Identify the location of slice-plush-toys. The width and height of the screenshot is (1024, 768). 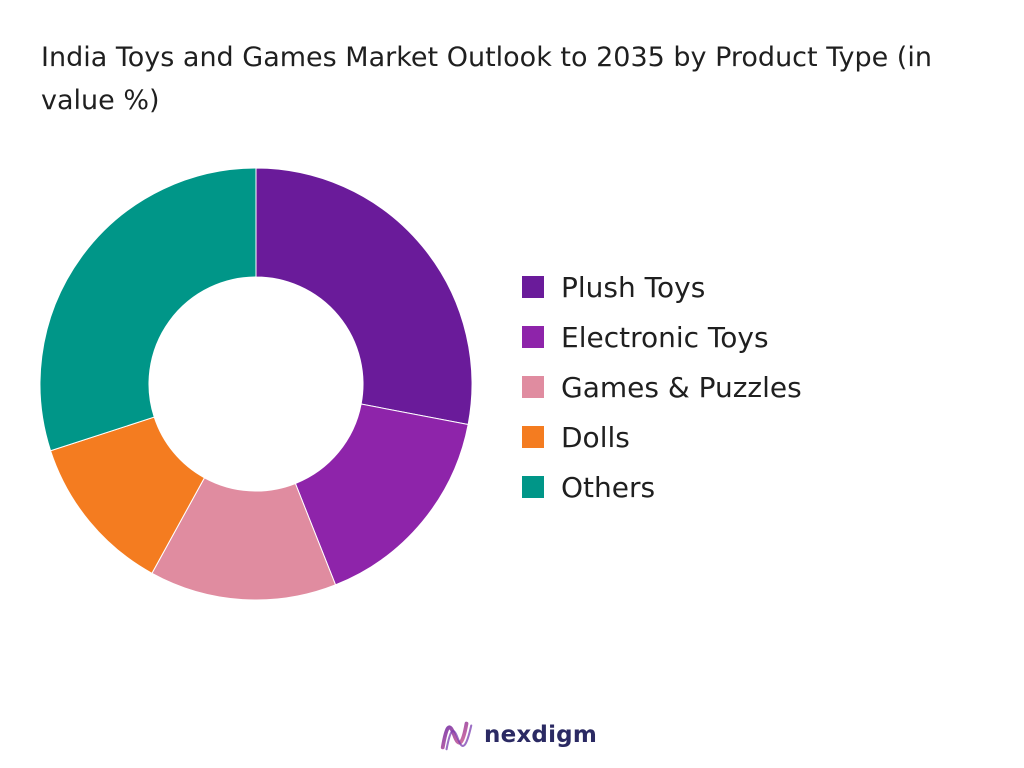
(364, 296).